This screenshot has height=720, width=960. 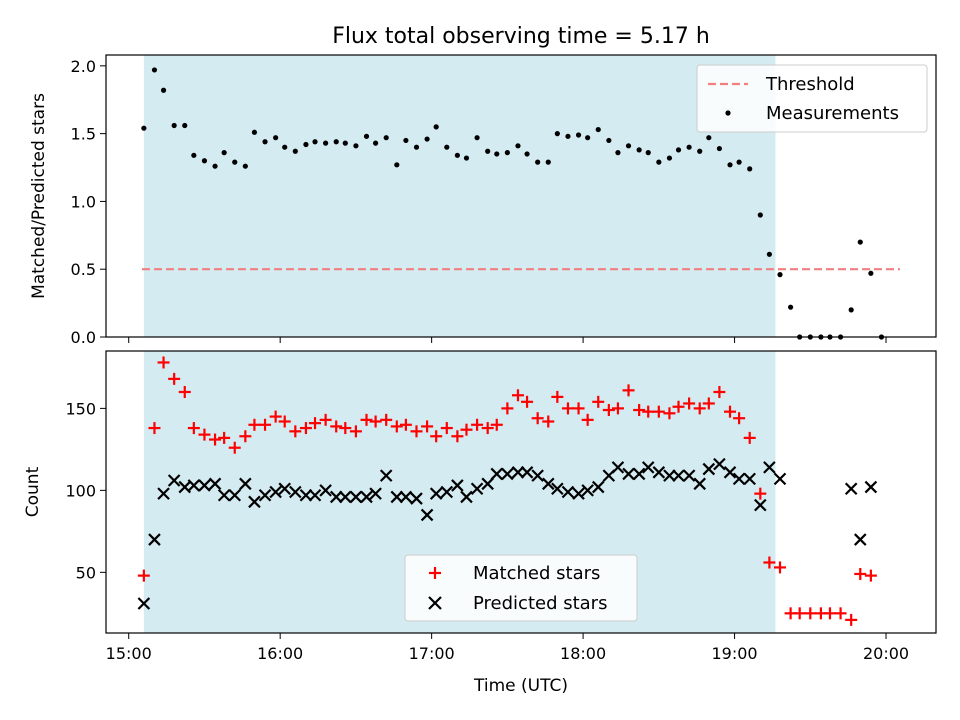 I want to click on predicted-legend-swatch, so click(x=435, y=603).